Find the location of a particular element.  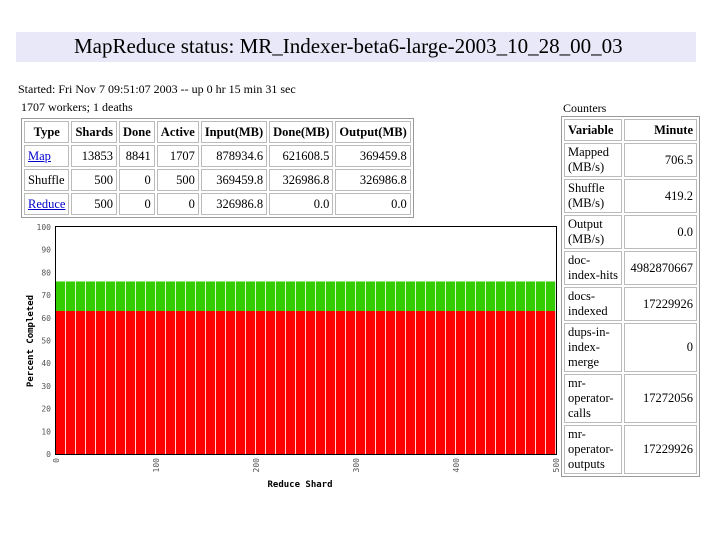

counter-row: doc-index-hits 4982870667 is located at coordinates (630, 268).